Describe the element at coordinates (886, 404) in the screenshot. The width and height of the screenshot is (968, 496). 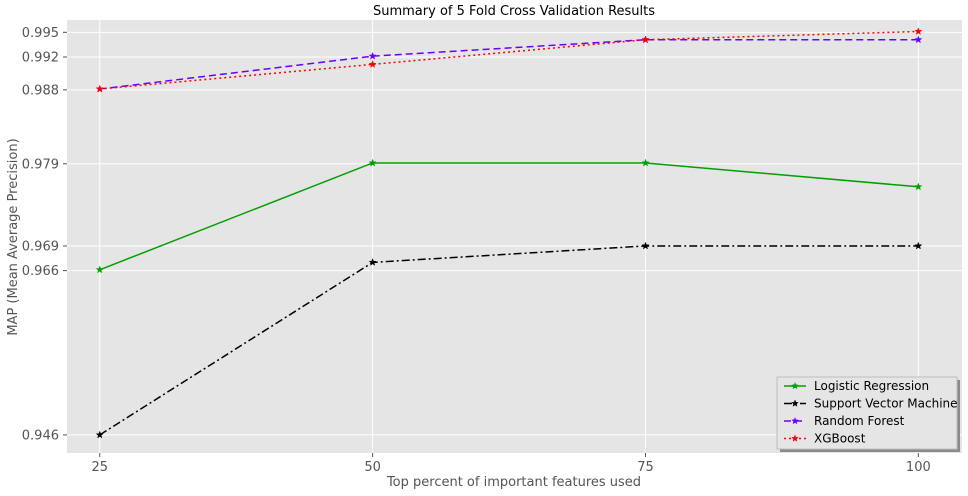
I see `legend-label-support-vector-machine: Support Vector Machine` at that location.